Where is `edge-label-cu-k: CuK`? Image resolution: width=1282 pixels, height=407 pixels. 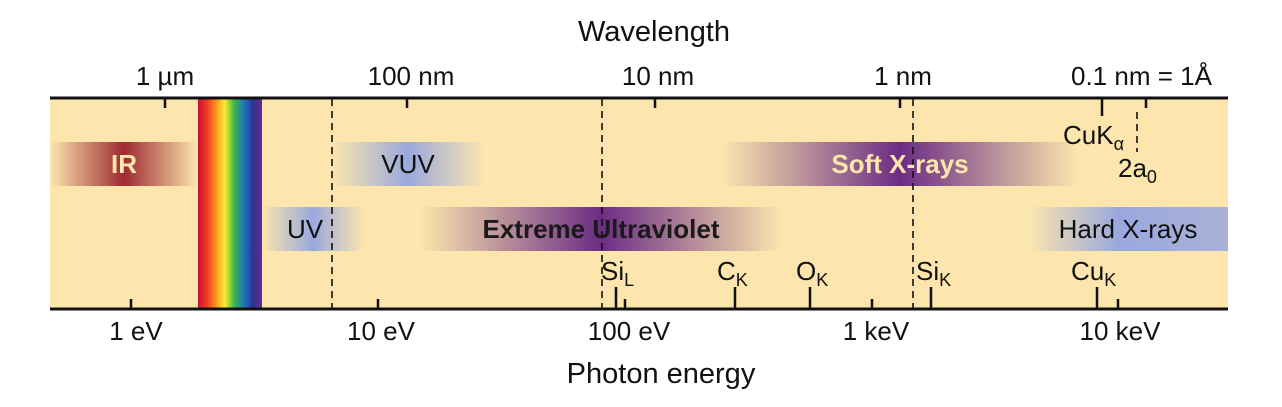 edge-label-cu-k: CuK is located at coordinates (1094, 273).